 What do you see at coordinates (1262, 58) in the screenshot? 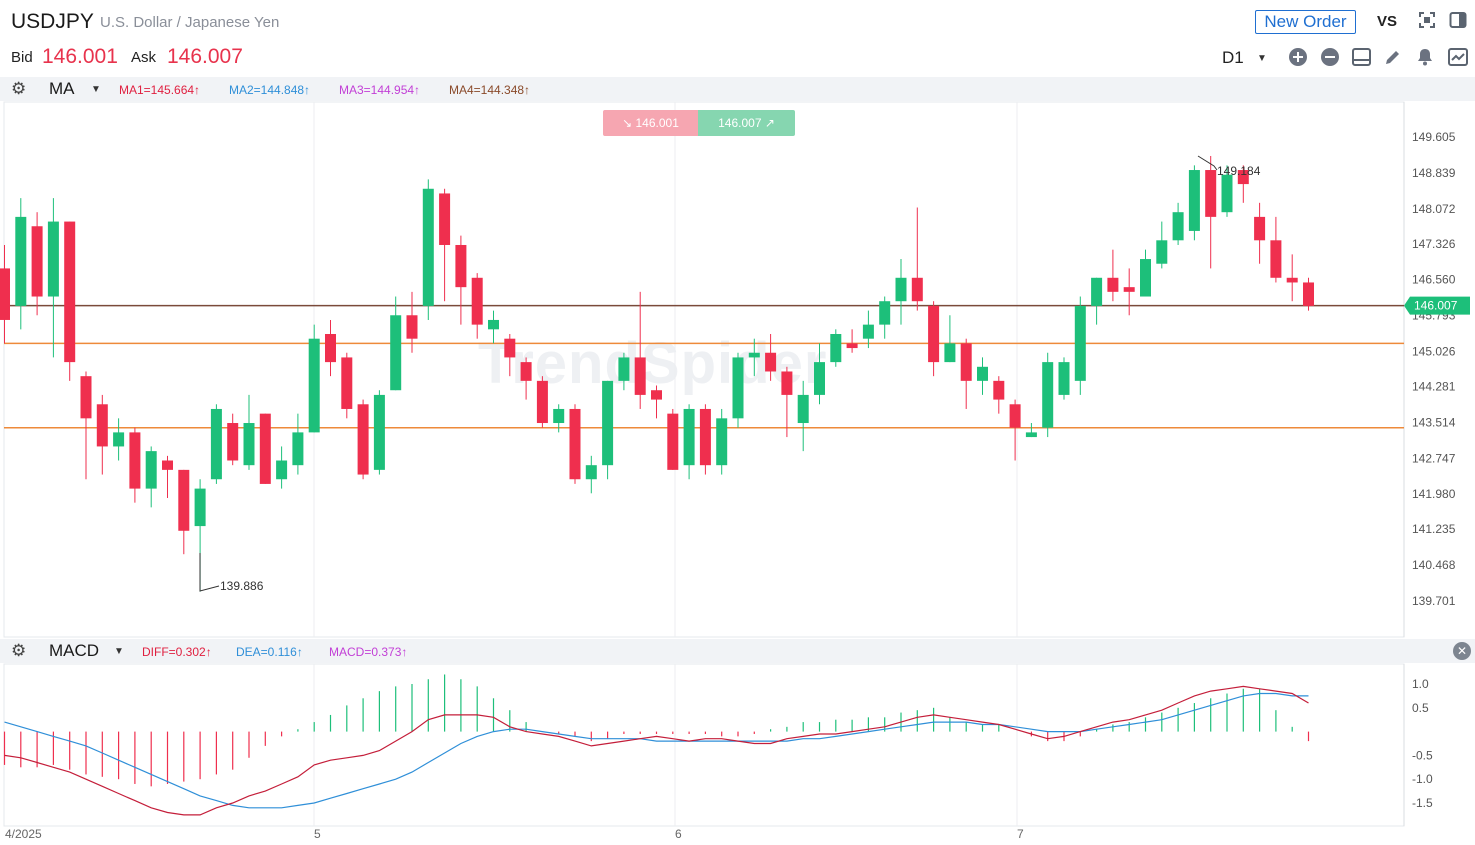
I see `timeframe-chevron-down-icon: ▼` at bounding box center [1262, 58].